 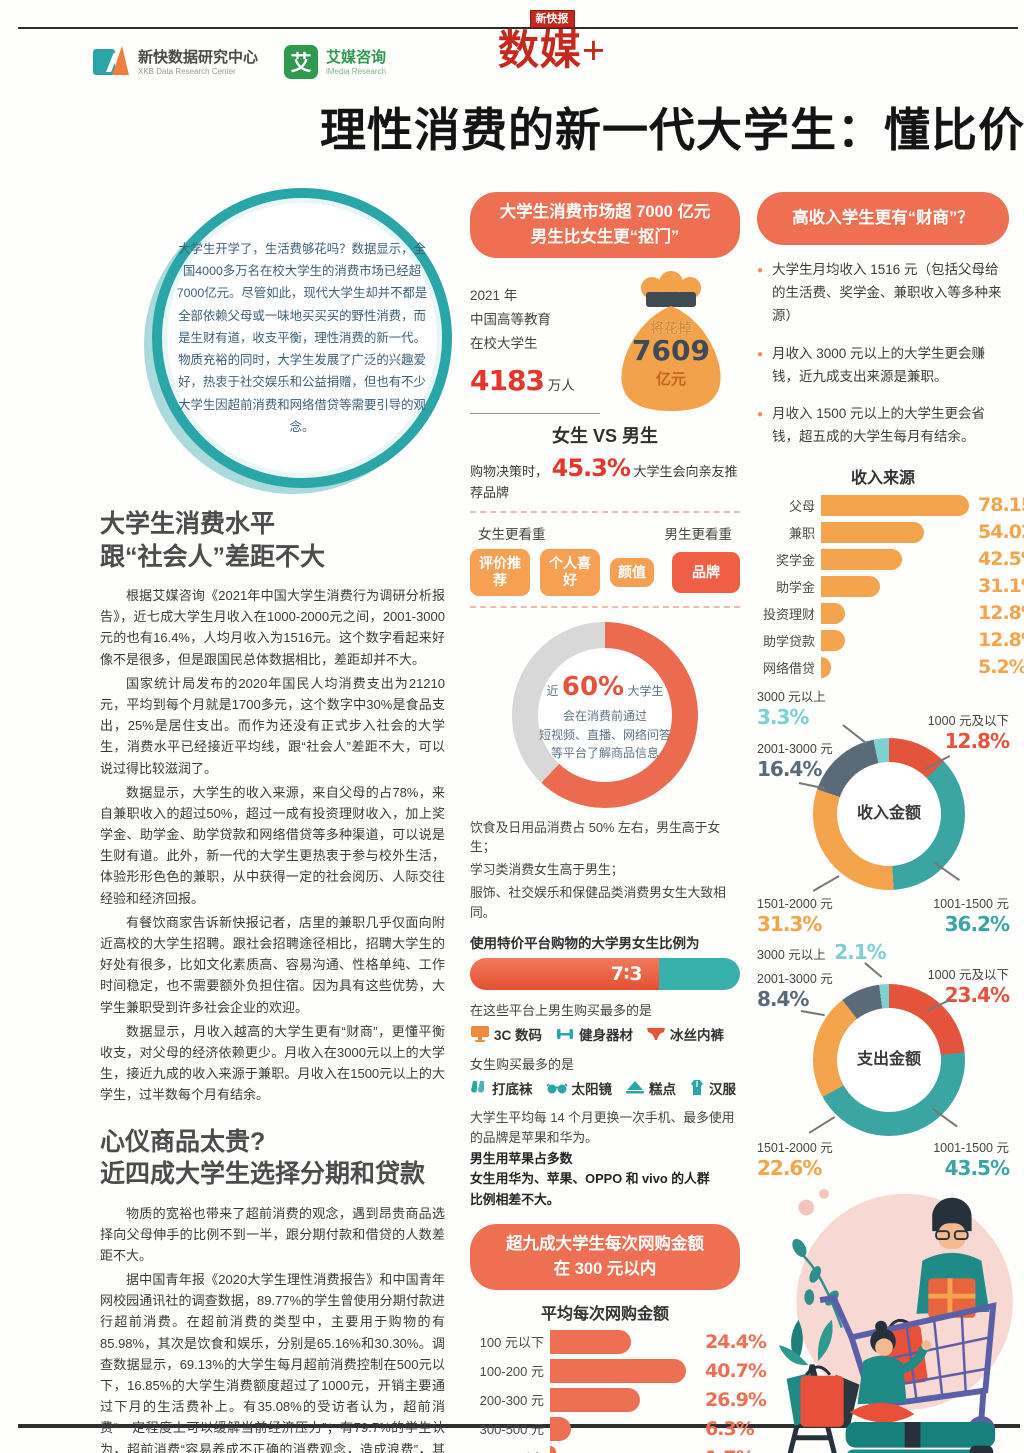 What do you see at coordinates (656, 1033) in the screenshot?
I see `briefs-icon` at bounding box center [656, 1033].